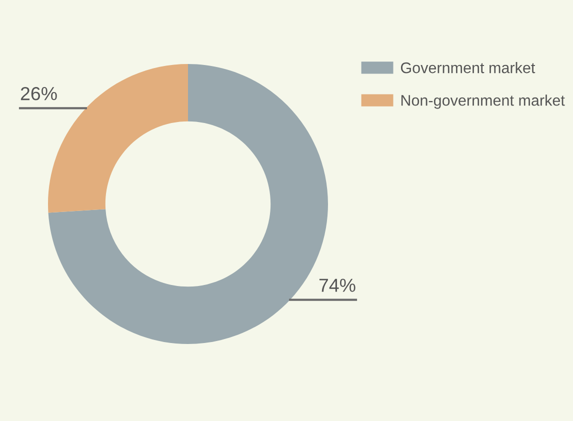 The width and height of the screenshot is (573, 421). What do you see at coordinates (38, 93) in the screenshot?
I see `data-label: 26%` at bounding box center [38, 93].